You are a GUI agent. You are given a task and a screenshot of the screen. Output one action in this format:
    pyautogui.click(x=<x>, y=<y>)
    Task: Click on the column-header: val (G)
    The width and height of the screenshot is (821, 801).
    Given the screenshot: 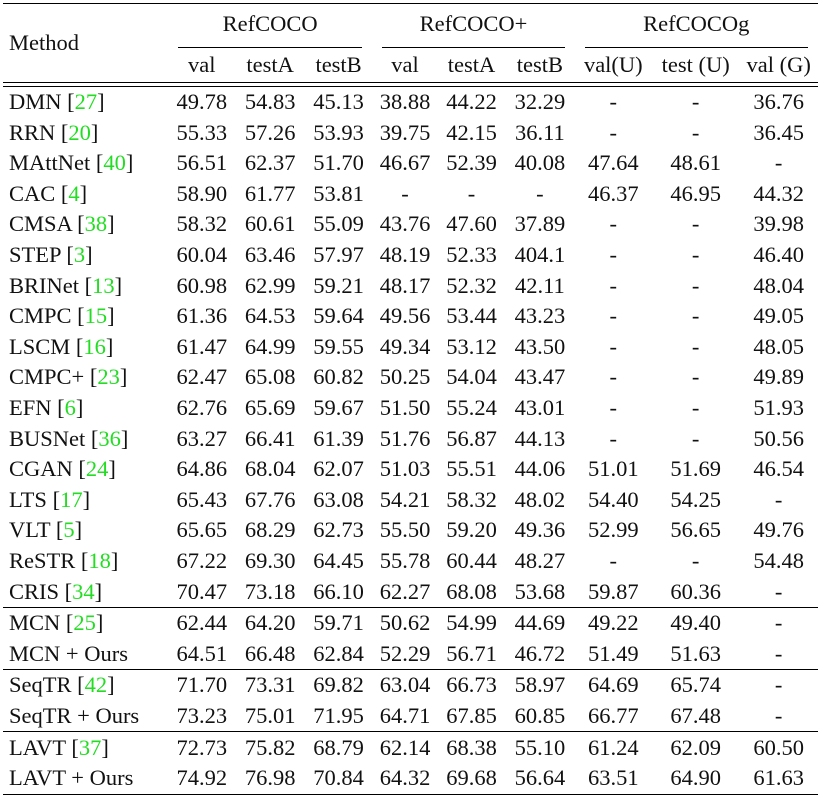 What is the action you would take?
    pyautogui.click(x=778, y=64)
    